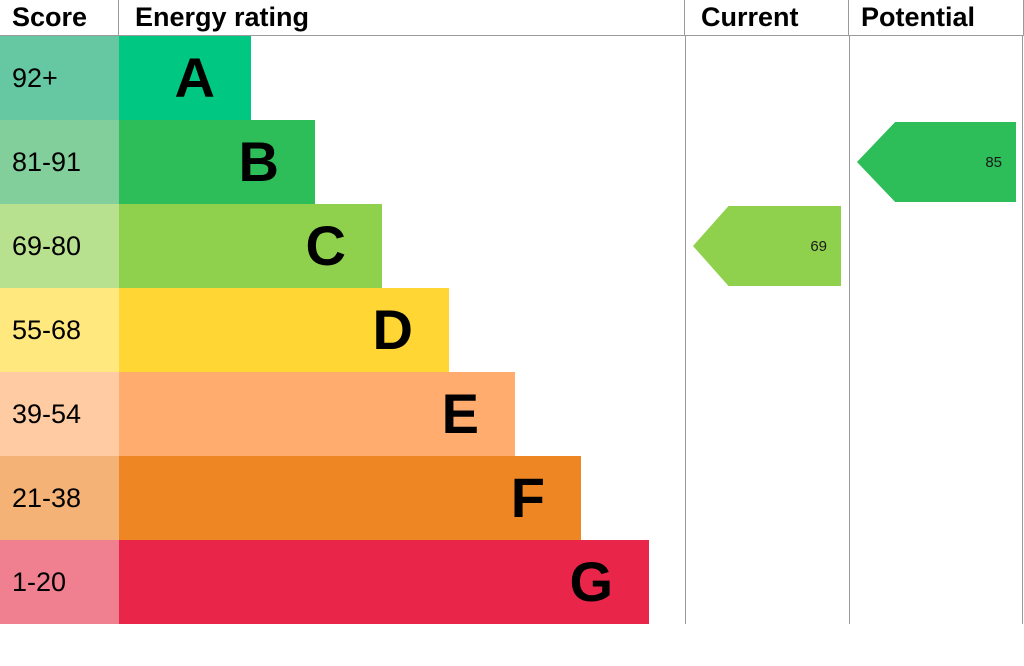 Image resolution: width=1024 pixels, height=666 pixels. What do you see at coordinates (527, 497) in the screenshot?
I see `rating-letter-f: F` at bounding box center [527, 497].